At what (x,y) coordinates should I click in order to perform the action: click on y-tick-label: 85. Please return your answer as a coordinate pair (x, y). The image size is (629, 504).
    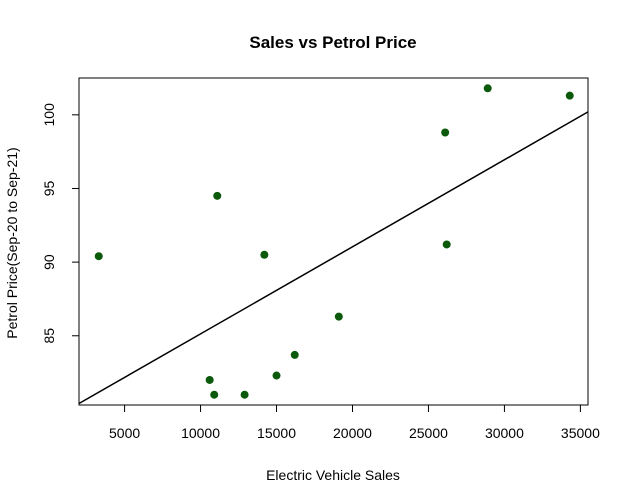
    Looking at the image, I should click on (49, 336).